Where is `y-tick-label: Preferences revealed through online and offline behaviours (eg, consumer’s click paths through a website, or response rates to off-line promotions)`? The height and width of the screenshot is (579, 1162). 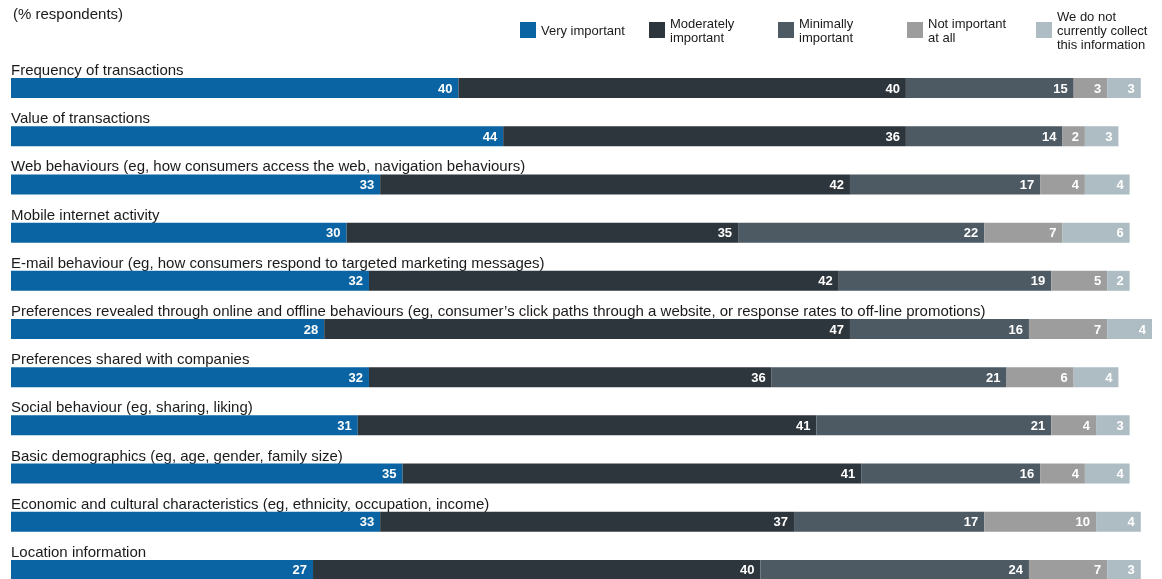
y-tick-label: Preferences revealed through online and offline behaviours (eg, consumer’s click paths through a website, or response rates to off-line promotions) is located at coordinates (498, 310).